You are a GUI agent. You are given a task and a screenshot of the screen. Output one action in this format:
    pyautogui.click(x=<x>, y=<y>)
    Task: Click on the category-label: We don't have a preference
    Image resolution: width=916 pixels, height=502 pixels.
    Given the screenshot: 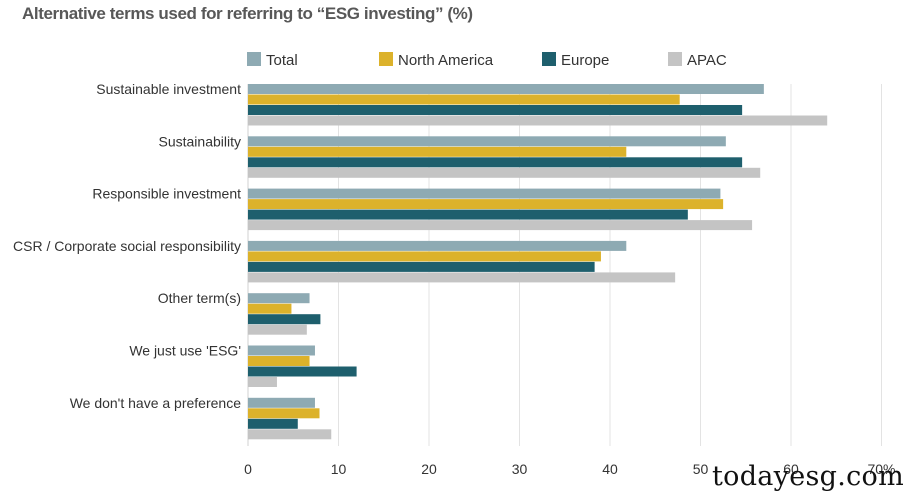 What is the action you would take?
    pyautogui.click(x=156, y=403)
    